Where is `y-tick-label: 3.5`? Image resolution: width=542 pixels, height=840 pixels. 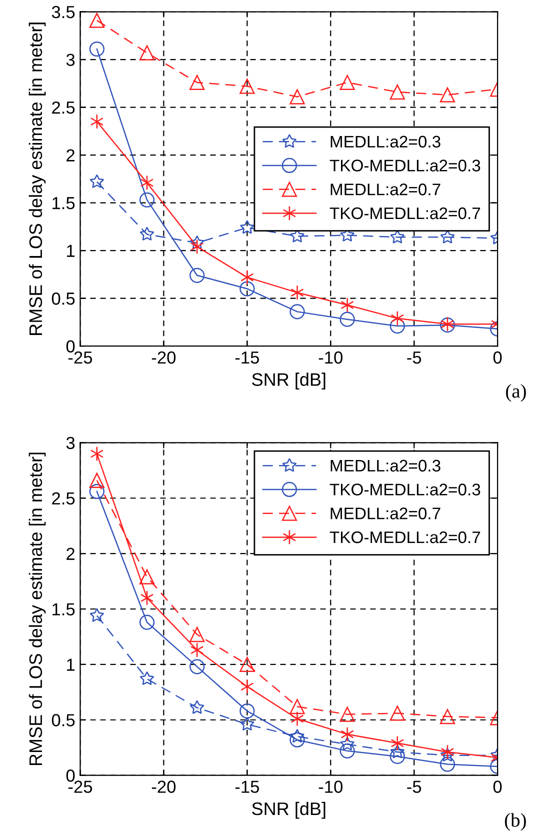 y-tick-label: 3.5 is located at coordinates (63, 12).